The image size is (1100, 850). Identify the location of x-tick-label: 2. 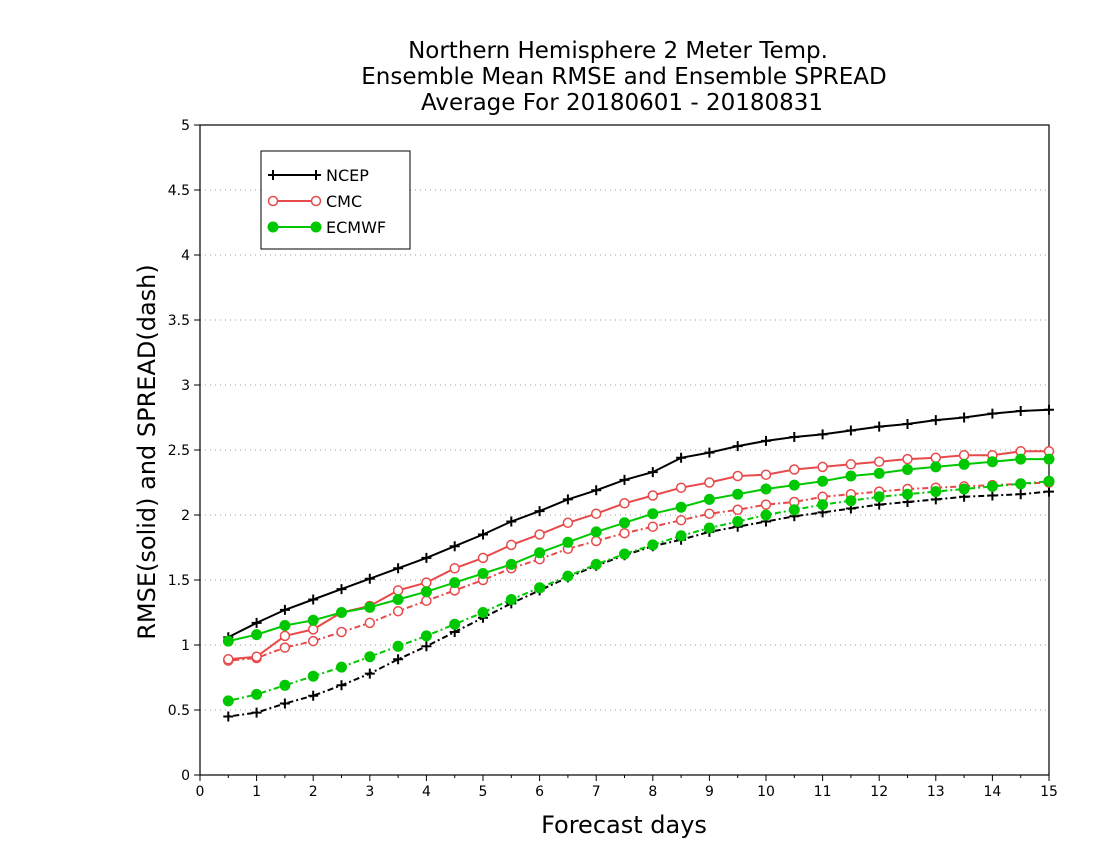
(313, 792).